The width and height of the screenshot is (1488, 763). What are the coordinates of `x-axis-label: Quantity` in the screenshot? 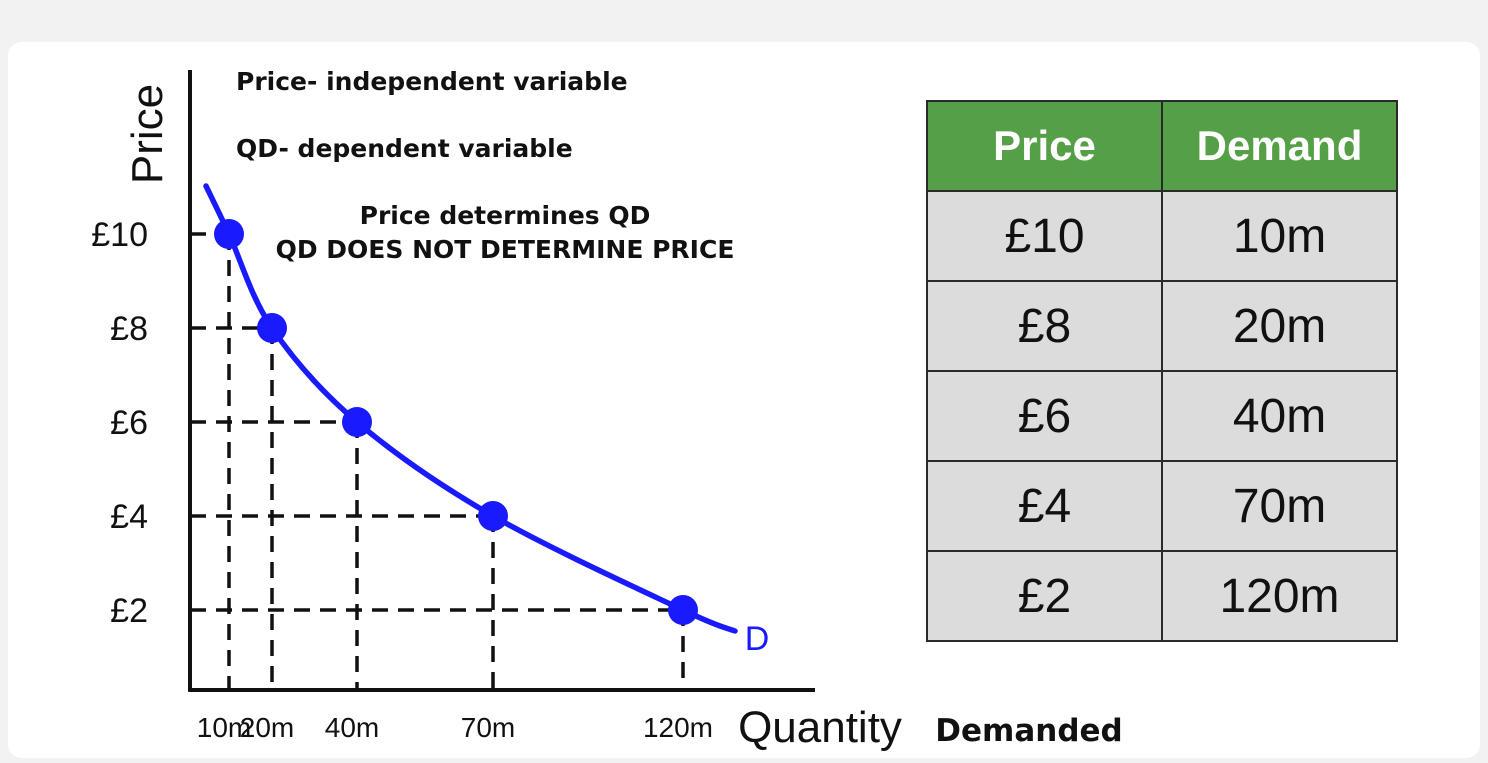 It's located at (820, 727).